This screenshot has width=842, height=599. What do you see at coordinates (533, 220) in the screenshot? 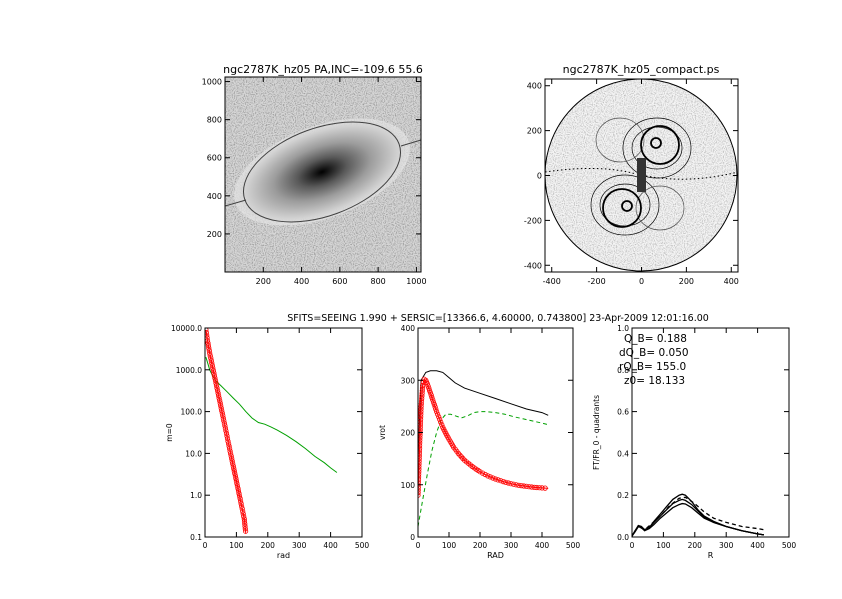
I see `compact-y-tick-label: -200` at bounding box center [533, 220].